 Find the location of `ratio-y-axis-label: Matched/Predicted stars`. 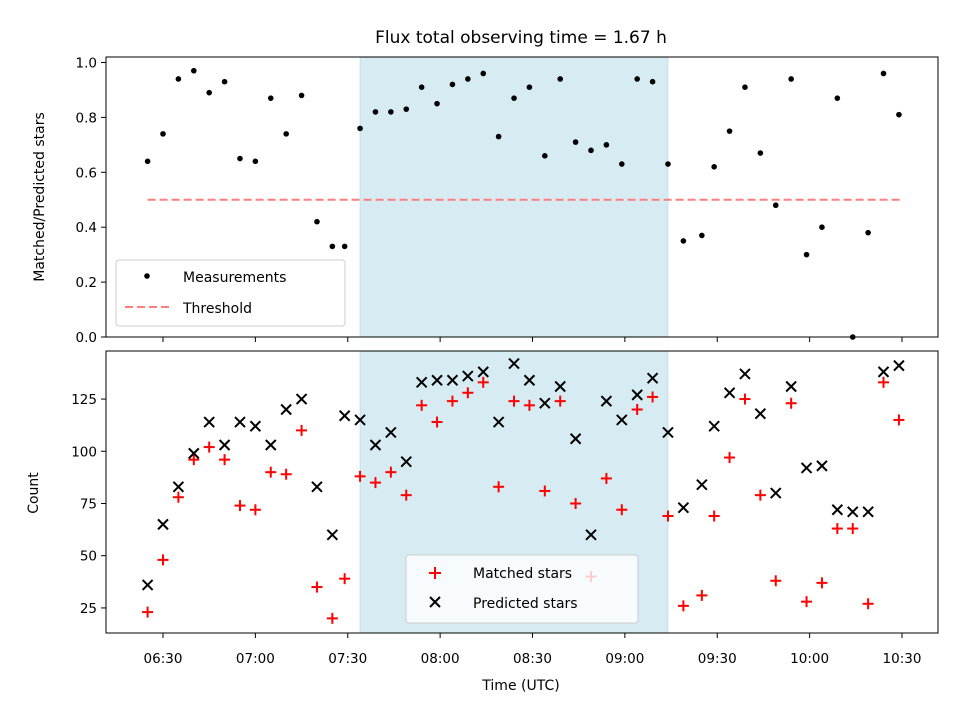

ratio-y-axis-label: Matched/Predicted stars is located at coordinates (40, 197).